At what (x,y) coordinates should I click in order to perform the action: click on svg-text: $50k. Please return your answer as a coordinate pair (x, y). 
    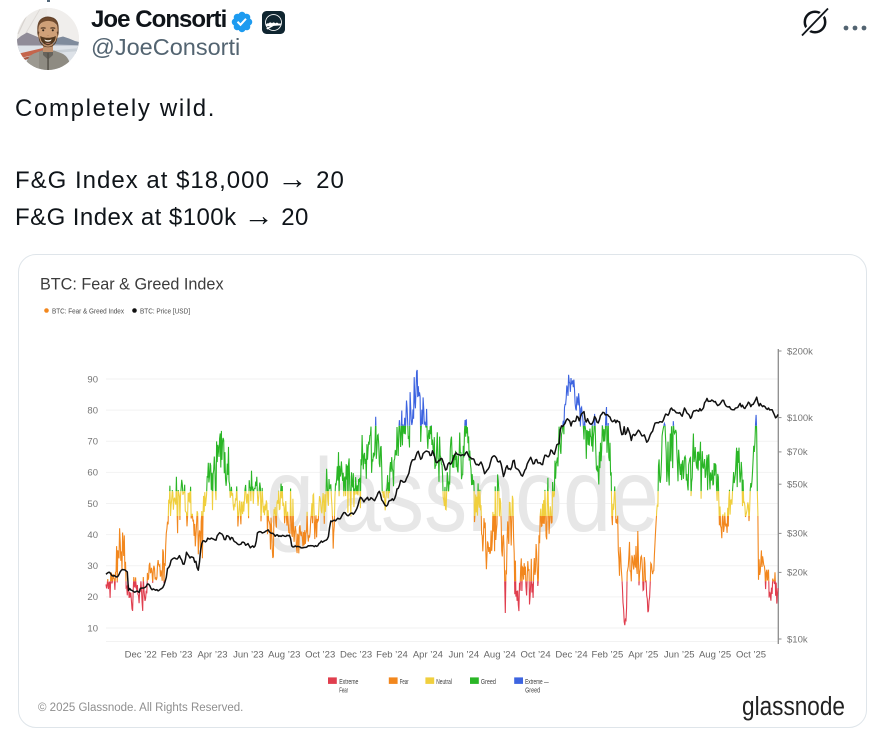
    Looking at the image, I should click on (797, 485).